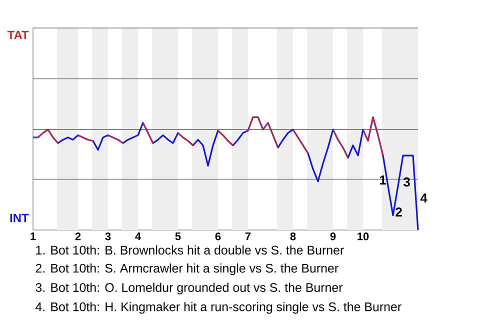 This screenshot has height=320, width=480. Describe the element at coordinates (108, 236) in the screenshot. I see `x-tick-label: 3` at that location.